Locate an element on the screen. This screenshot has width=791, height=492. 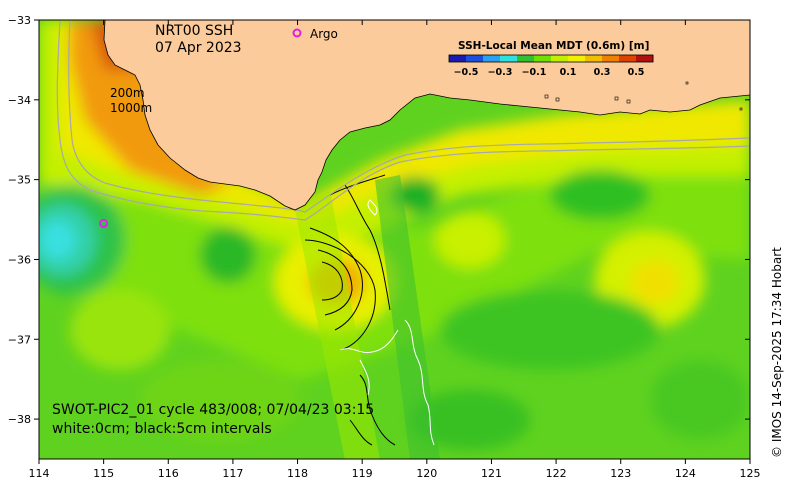
colorbar-tick-label: 0.3 is located at coordinates (602, 72).